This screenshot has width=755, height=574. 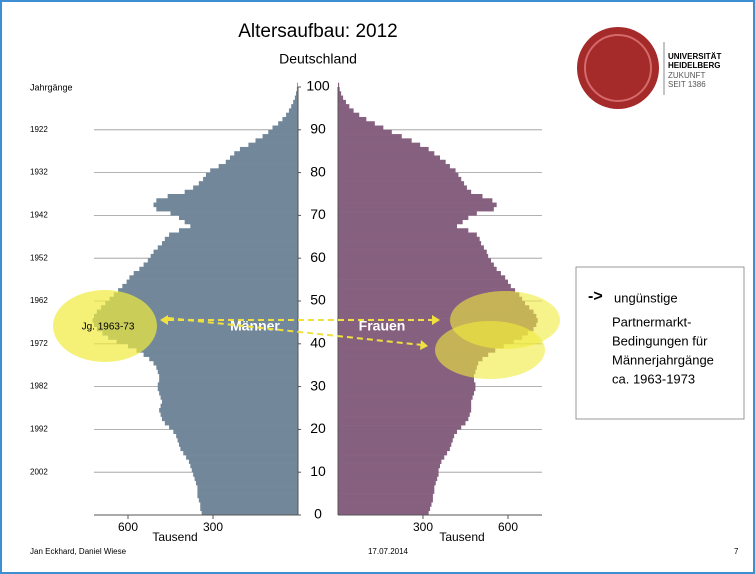 I want to click on y-tick-label: 20, so click(x=318, y=428).